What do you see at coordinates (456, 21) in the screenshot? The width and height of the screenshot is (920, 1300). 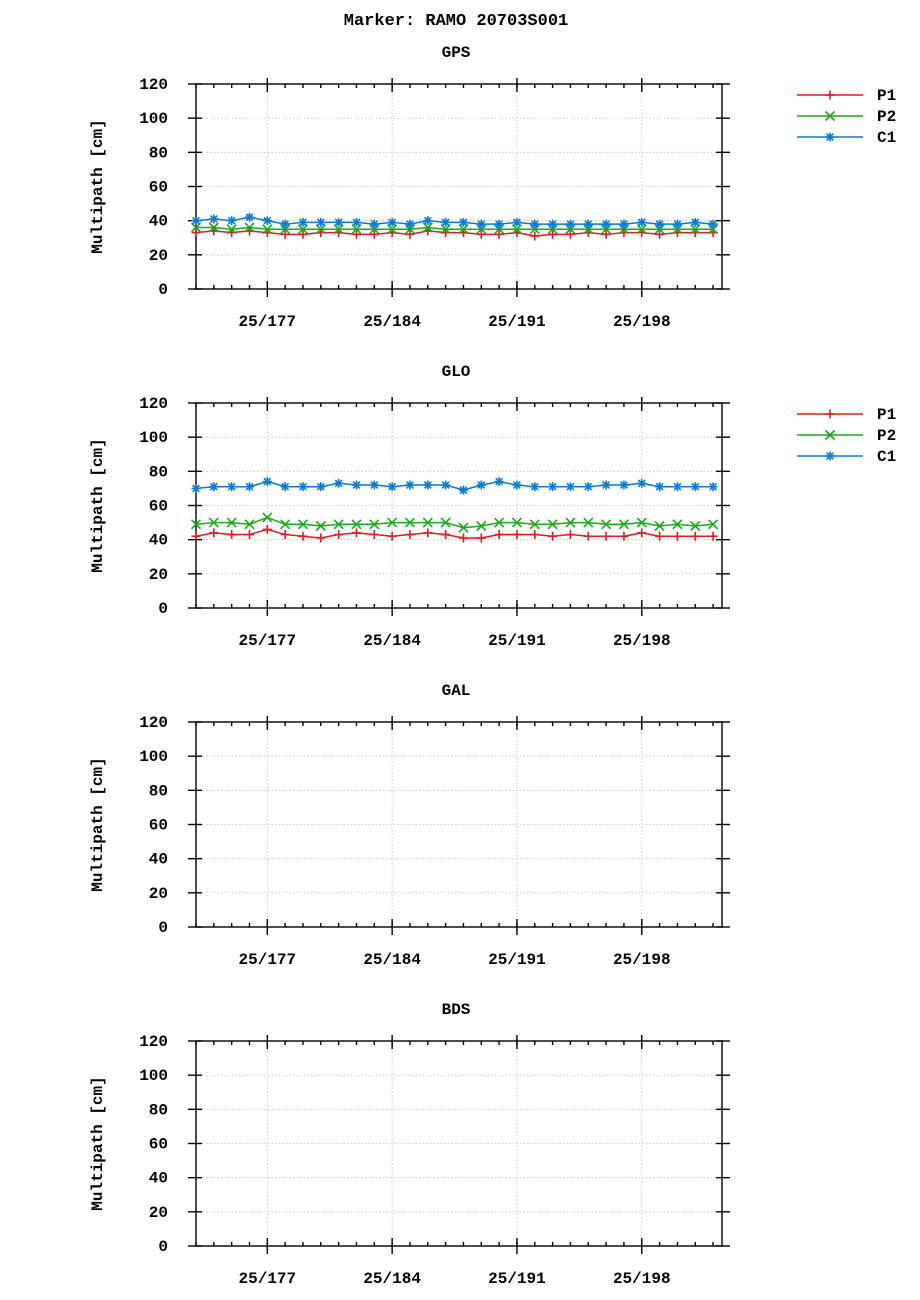 I see `figure-title: Marker: RAMO 20703S001` at bounding box center [456, 21].